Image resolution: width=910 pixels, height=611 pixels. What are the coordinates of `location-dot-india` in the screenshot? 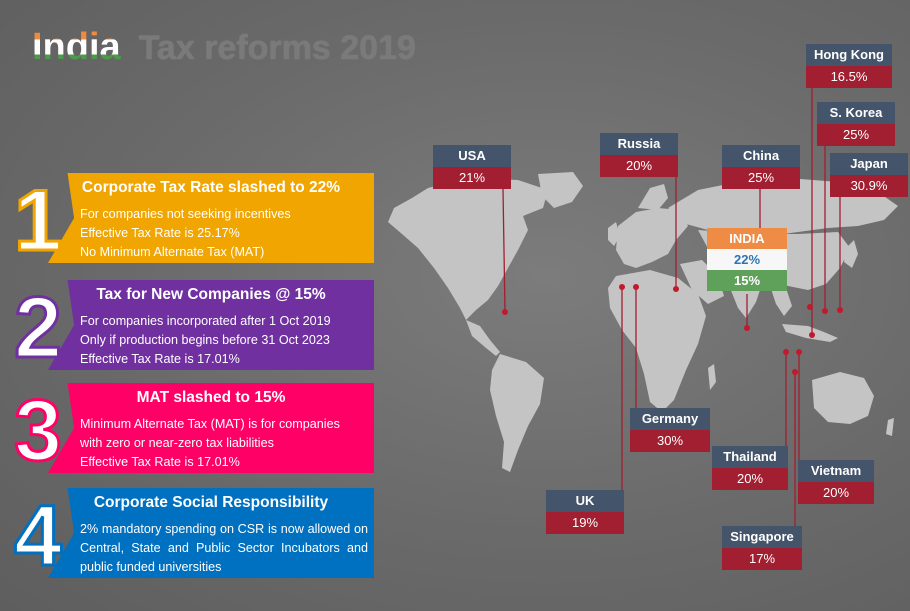 It's located at (747, 328).